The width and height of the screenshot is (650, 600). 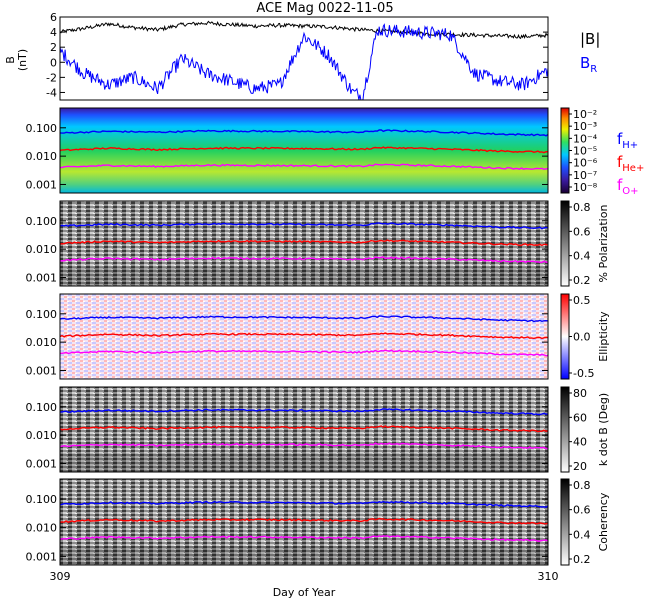 What do you see at coordinates (580, 393) in the screenshot?
I see `colorbar-tick-label-kdotb: 80` at bounding box center [580, 393].